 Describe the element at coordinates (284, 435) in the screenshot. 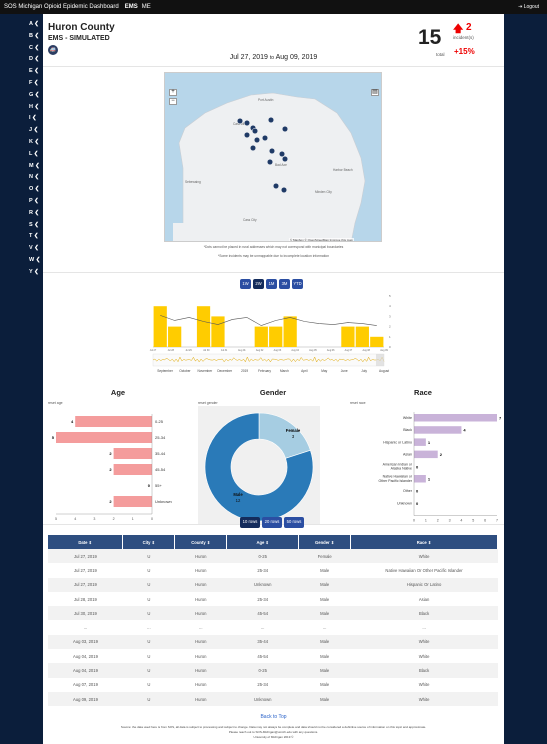

I see `gender-slice-female` at that location.